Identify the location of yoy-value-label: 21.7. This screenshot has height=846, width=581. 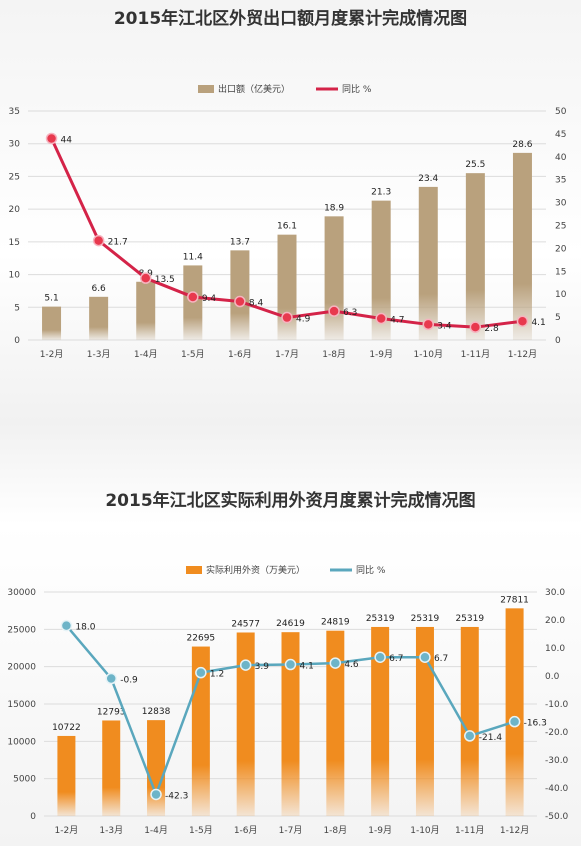
(118, 243).